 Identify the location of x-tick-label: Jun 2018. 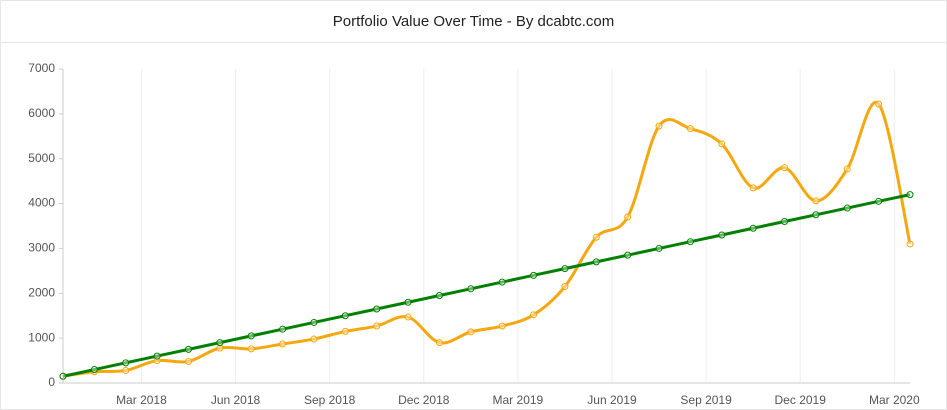
(236, 400).